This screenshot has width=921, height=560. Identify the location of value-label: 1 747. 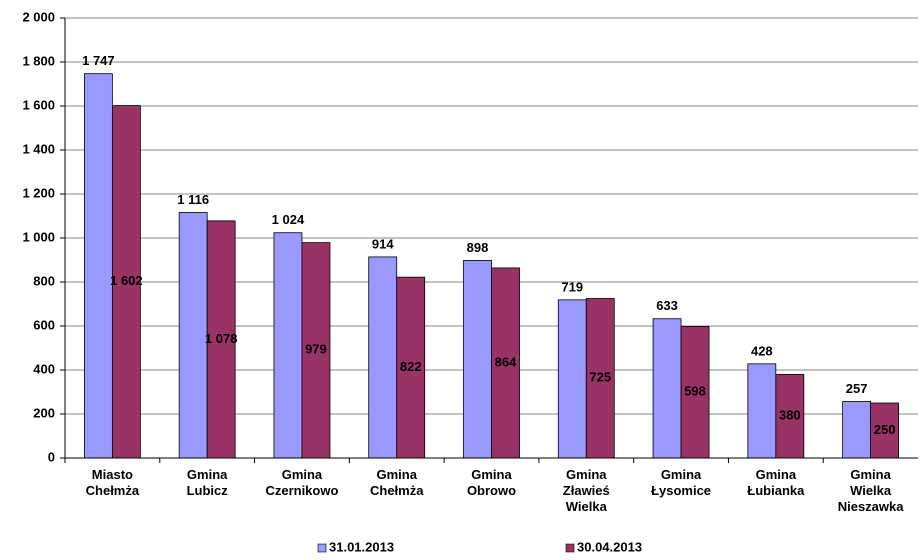
(98, 60).